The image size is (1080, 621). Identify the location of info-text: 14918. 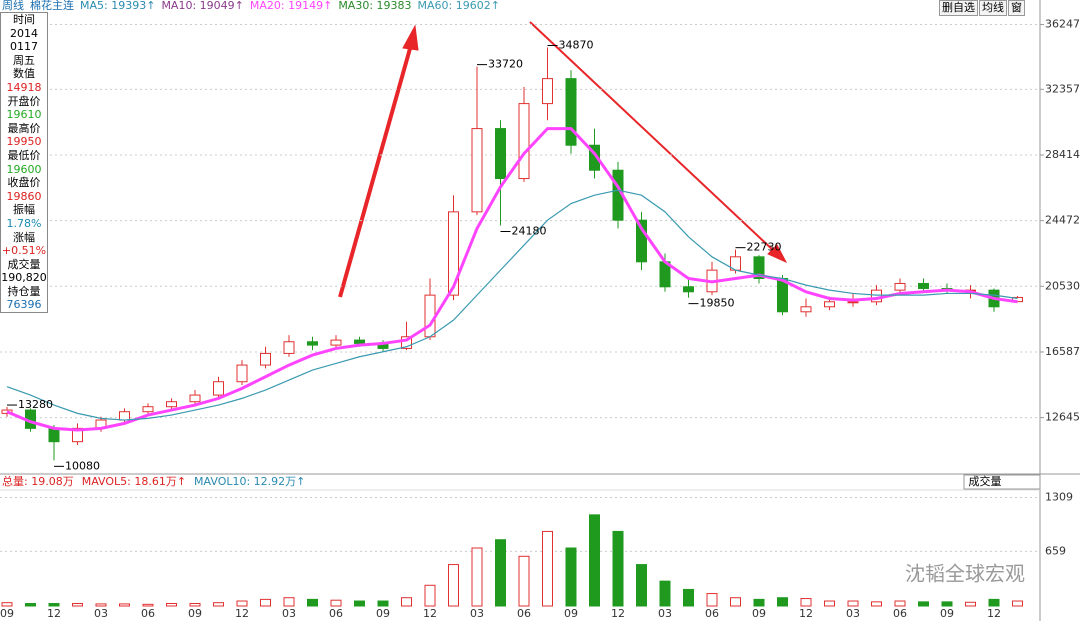
(24, 87).